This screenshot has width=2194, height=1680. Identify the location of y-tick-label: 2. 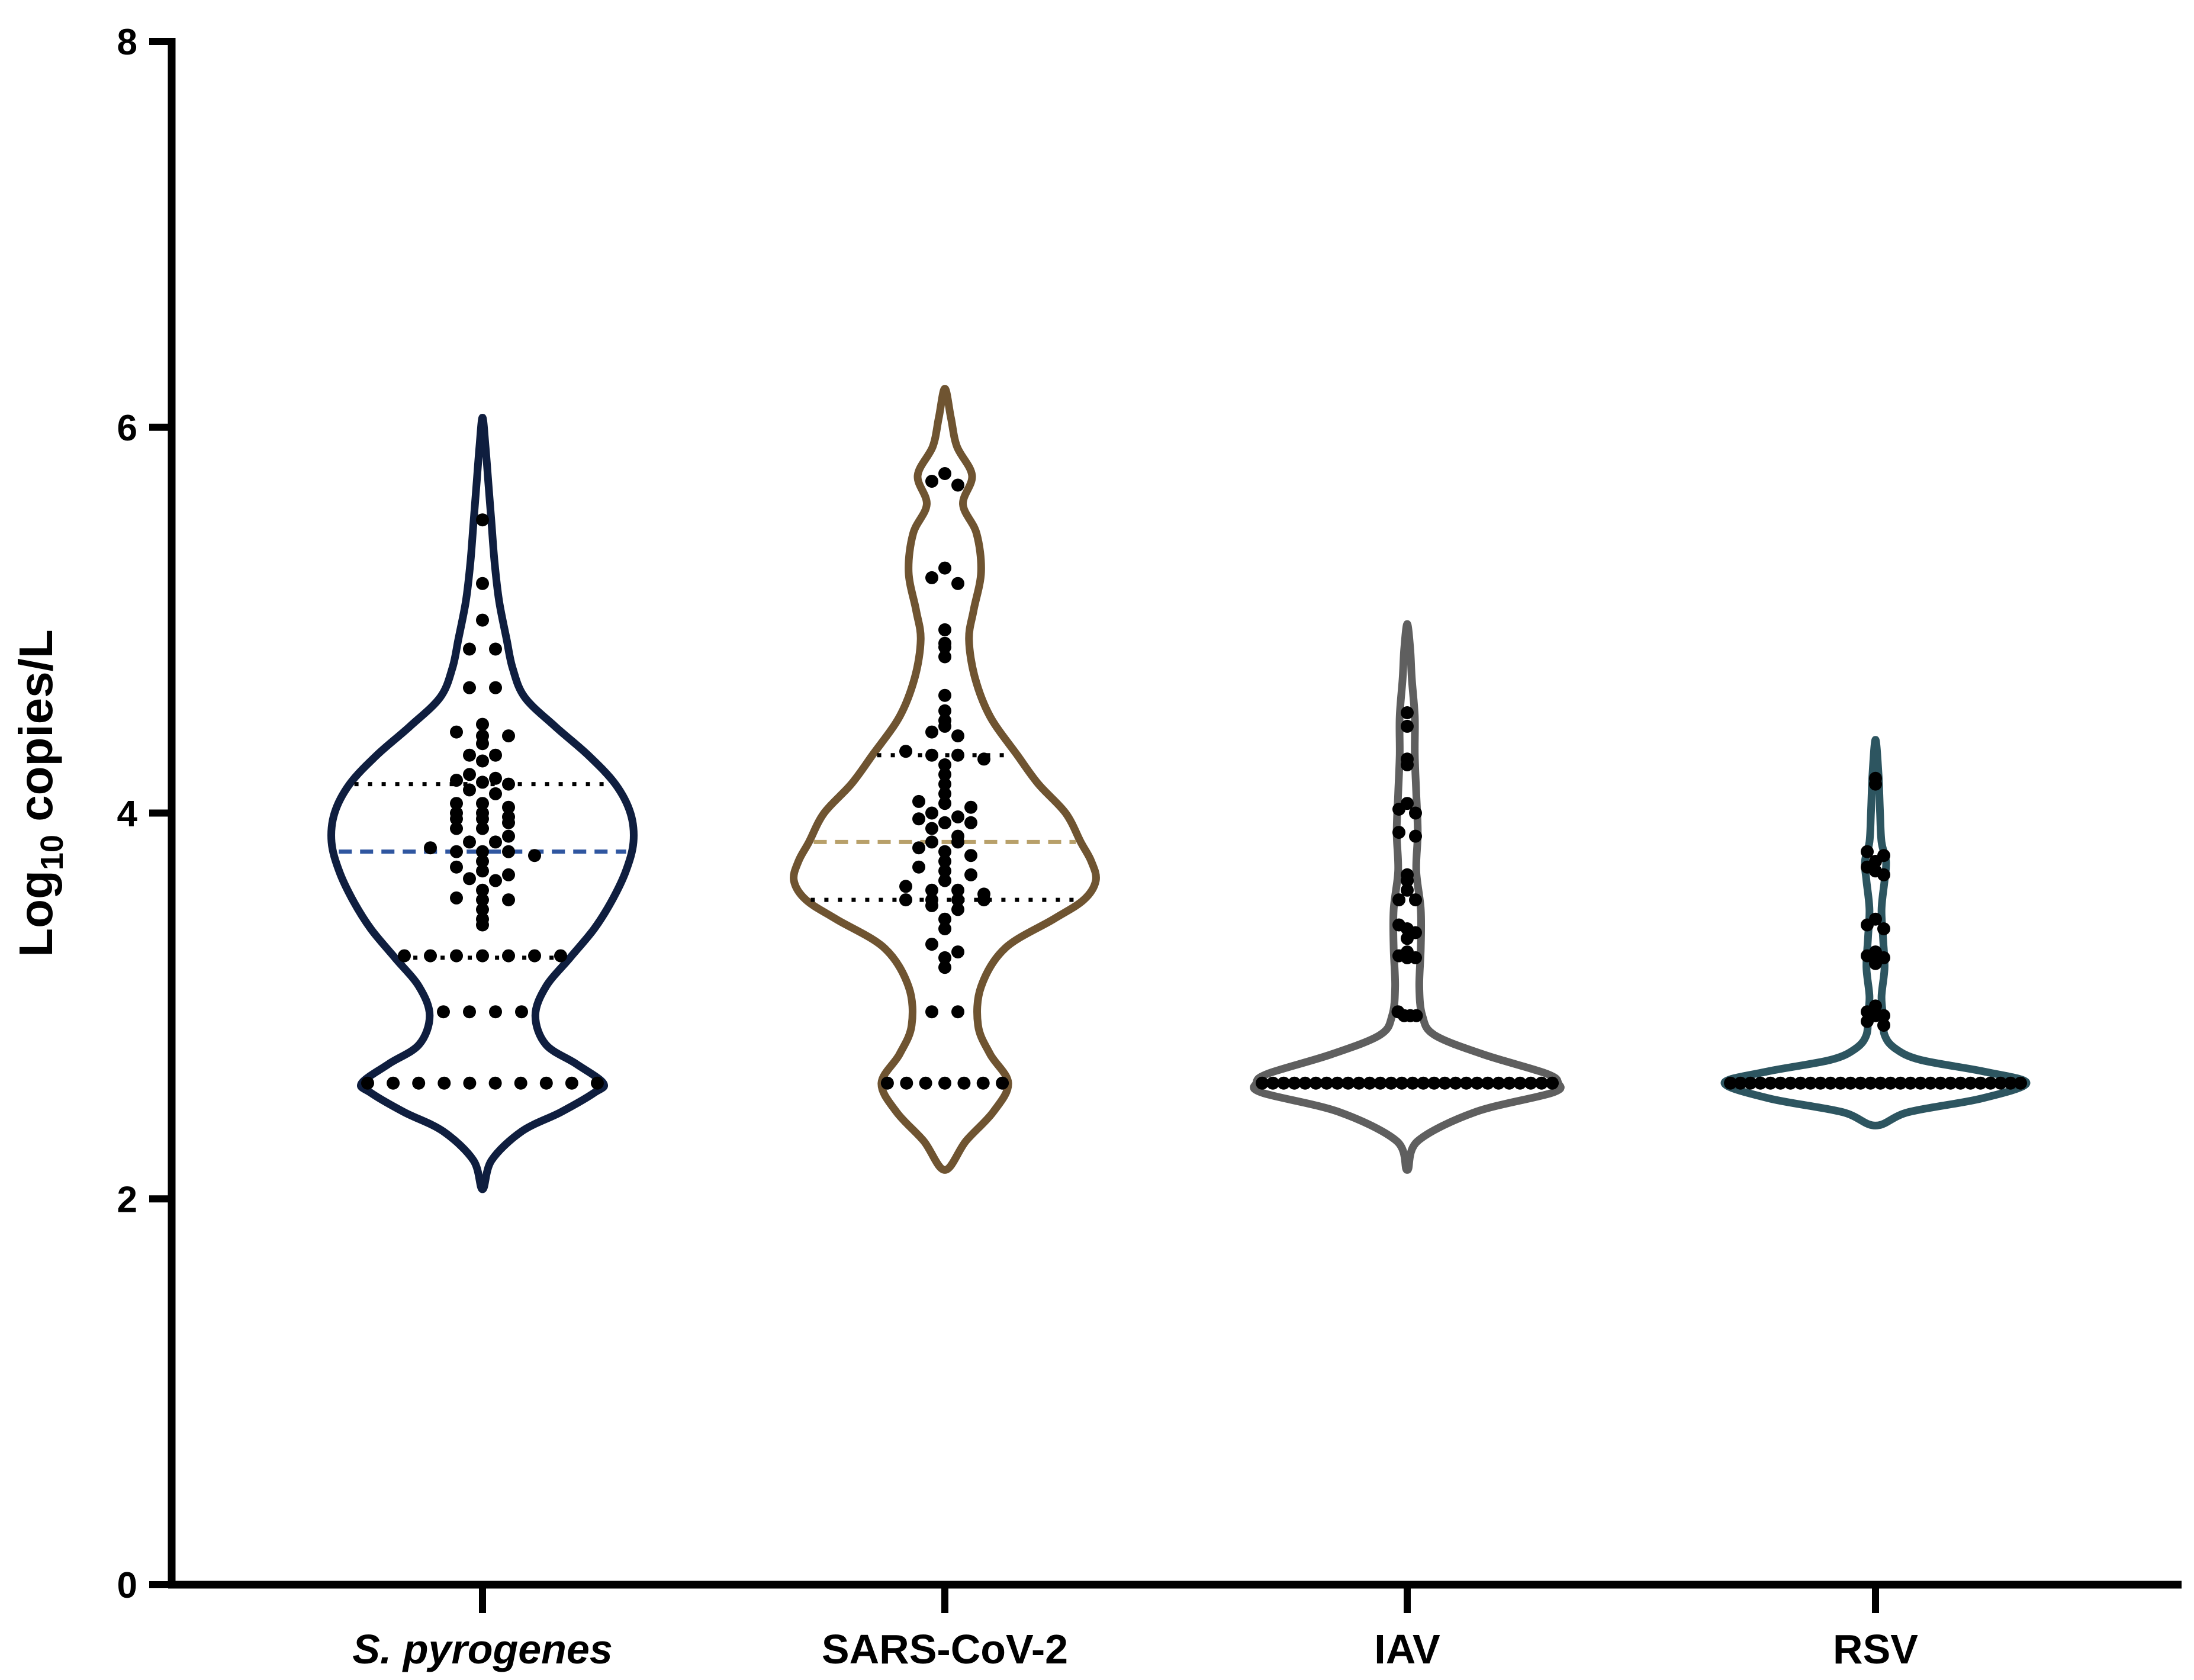
(127, 1199).